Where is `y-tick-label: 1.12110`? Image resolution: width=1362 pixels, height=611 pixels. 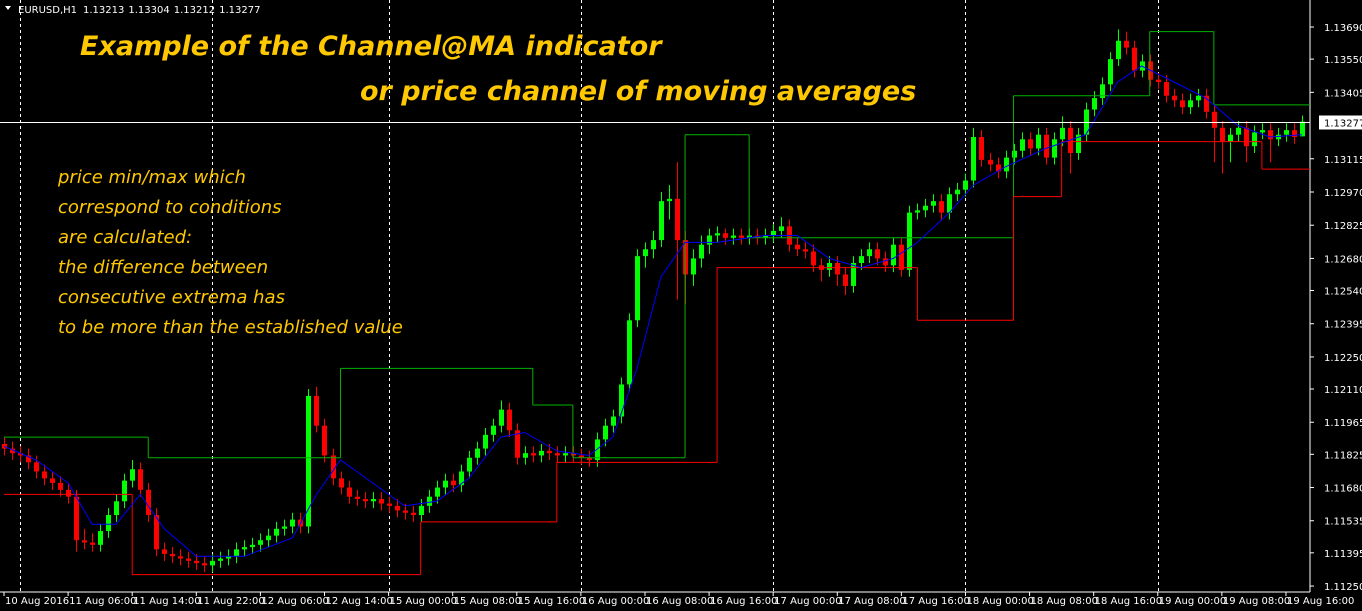 y-tick-label: 1.12110 is located at coordinates (1343, 390).